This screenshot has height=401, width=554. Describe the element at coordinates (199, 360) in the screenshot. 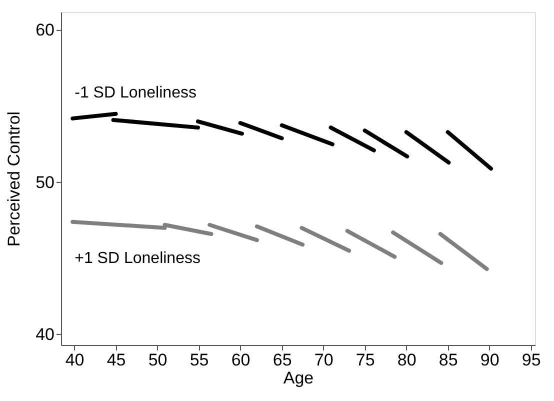

I see `x-tick-label: 55` at that location.